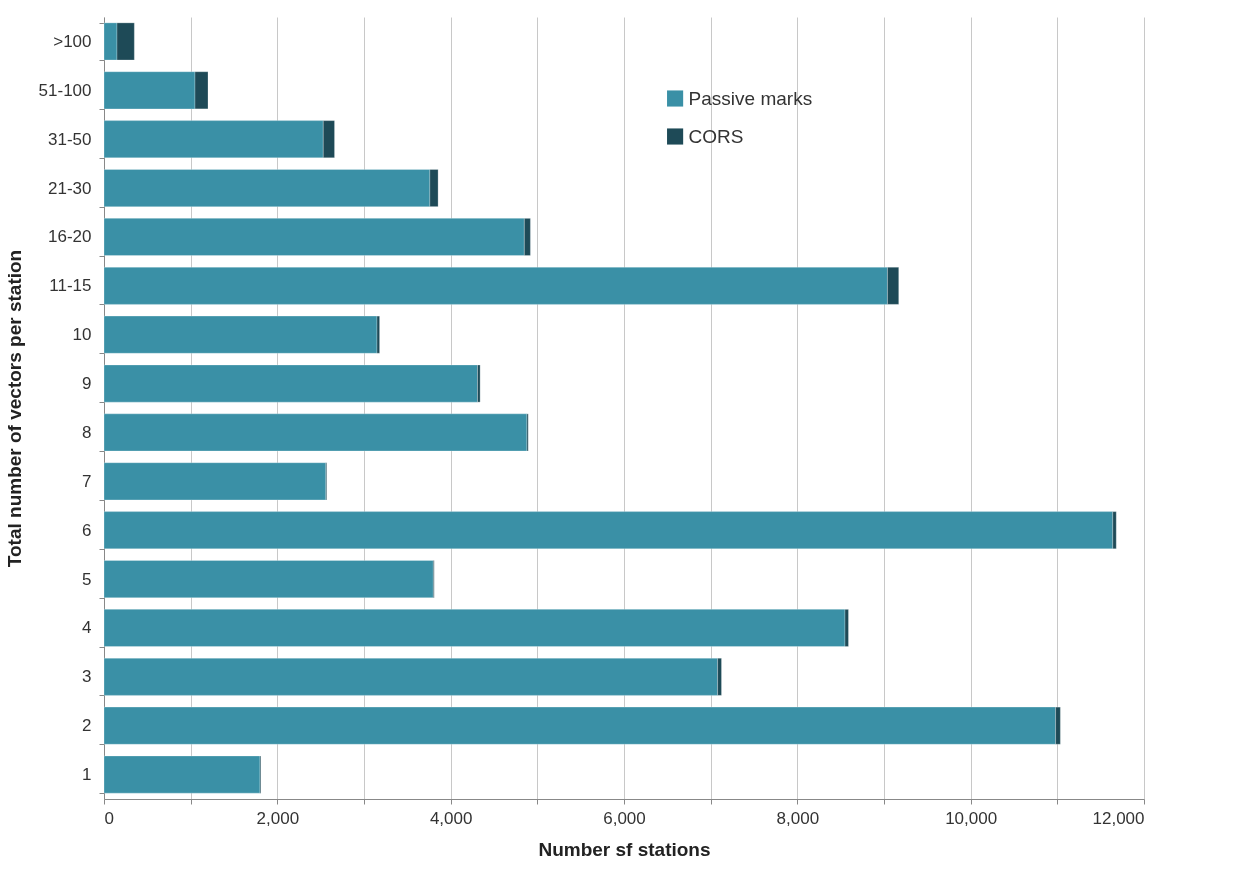  What do you see at coordinates (14, 408) in the screenshot?
I see `y-axis-title: Total number of vectors per station` at bounding box center [14, 408].